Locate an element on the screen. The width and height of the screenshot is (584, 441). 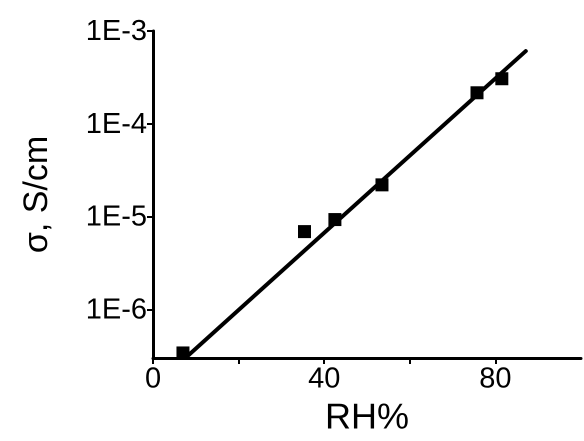
x-tick-label: 80 is located at coordinates (495, 378).